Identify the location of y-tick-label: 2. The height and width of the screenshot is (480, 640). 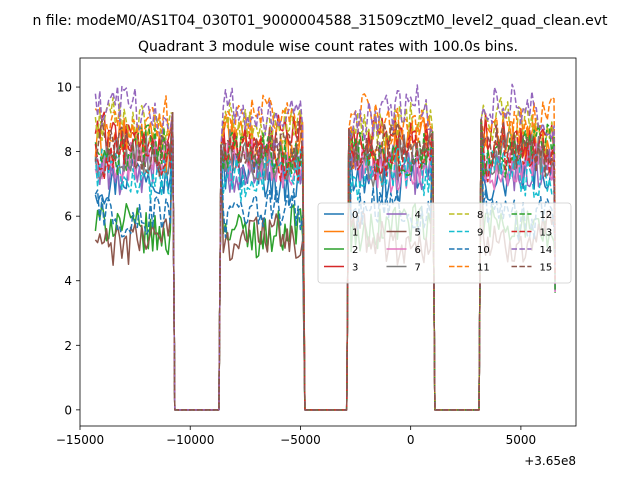
(68, 346).